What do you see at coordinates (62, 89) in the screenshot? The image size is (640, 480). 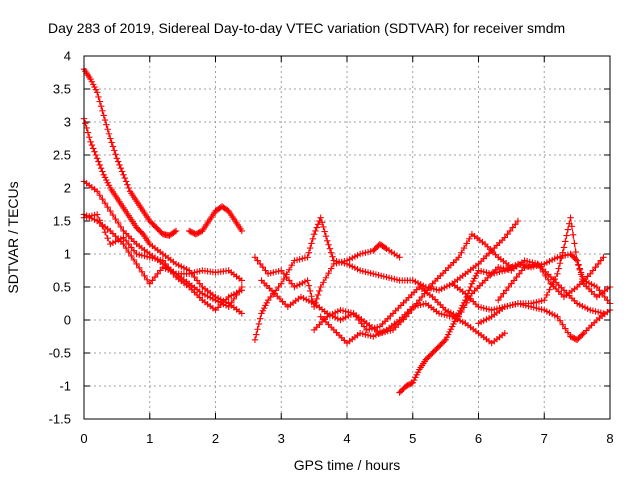 I see `y-tick-label: 3.5` at bounding box center [62, 89].